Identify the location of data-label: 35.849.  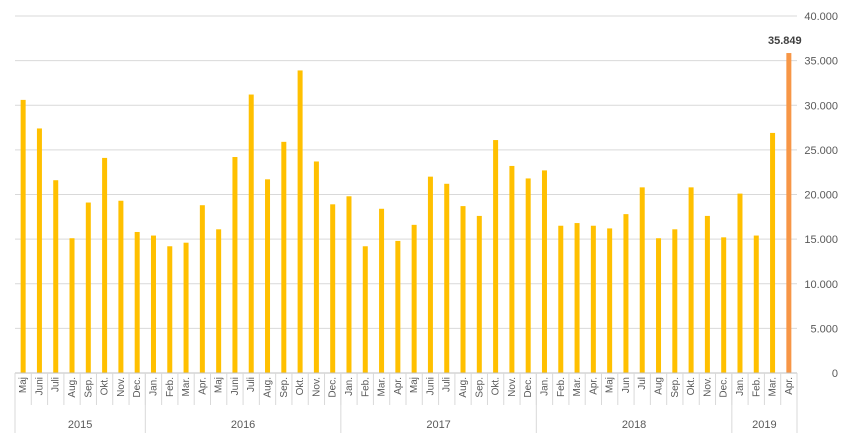
(785, 41).